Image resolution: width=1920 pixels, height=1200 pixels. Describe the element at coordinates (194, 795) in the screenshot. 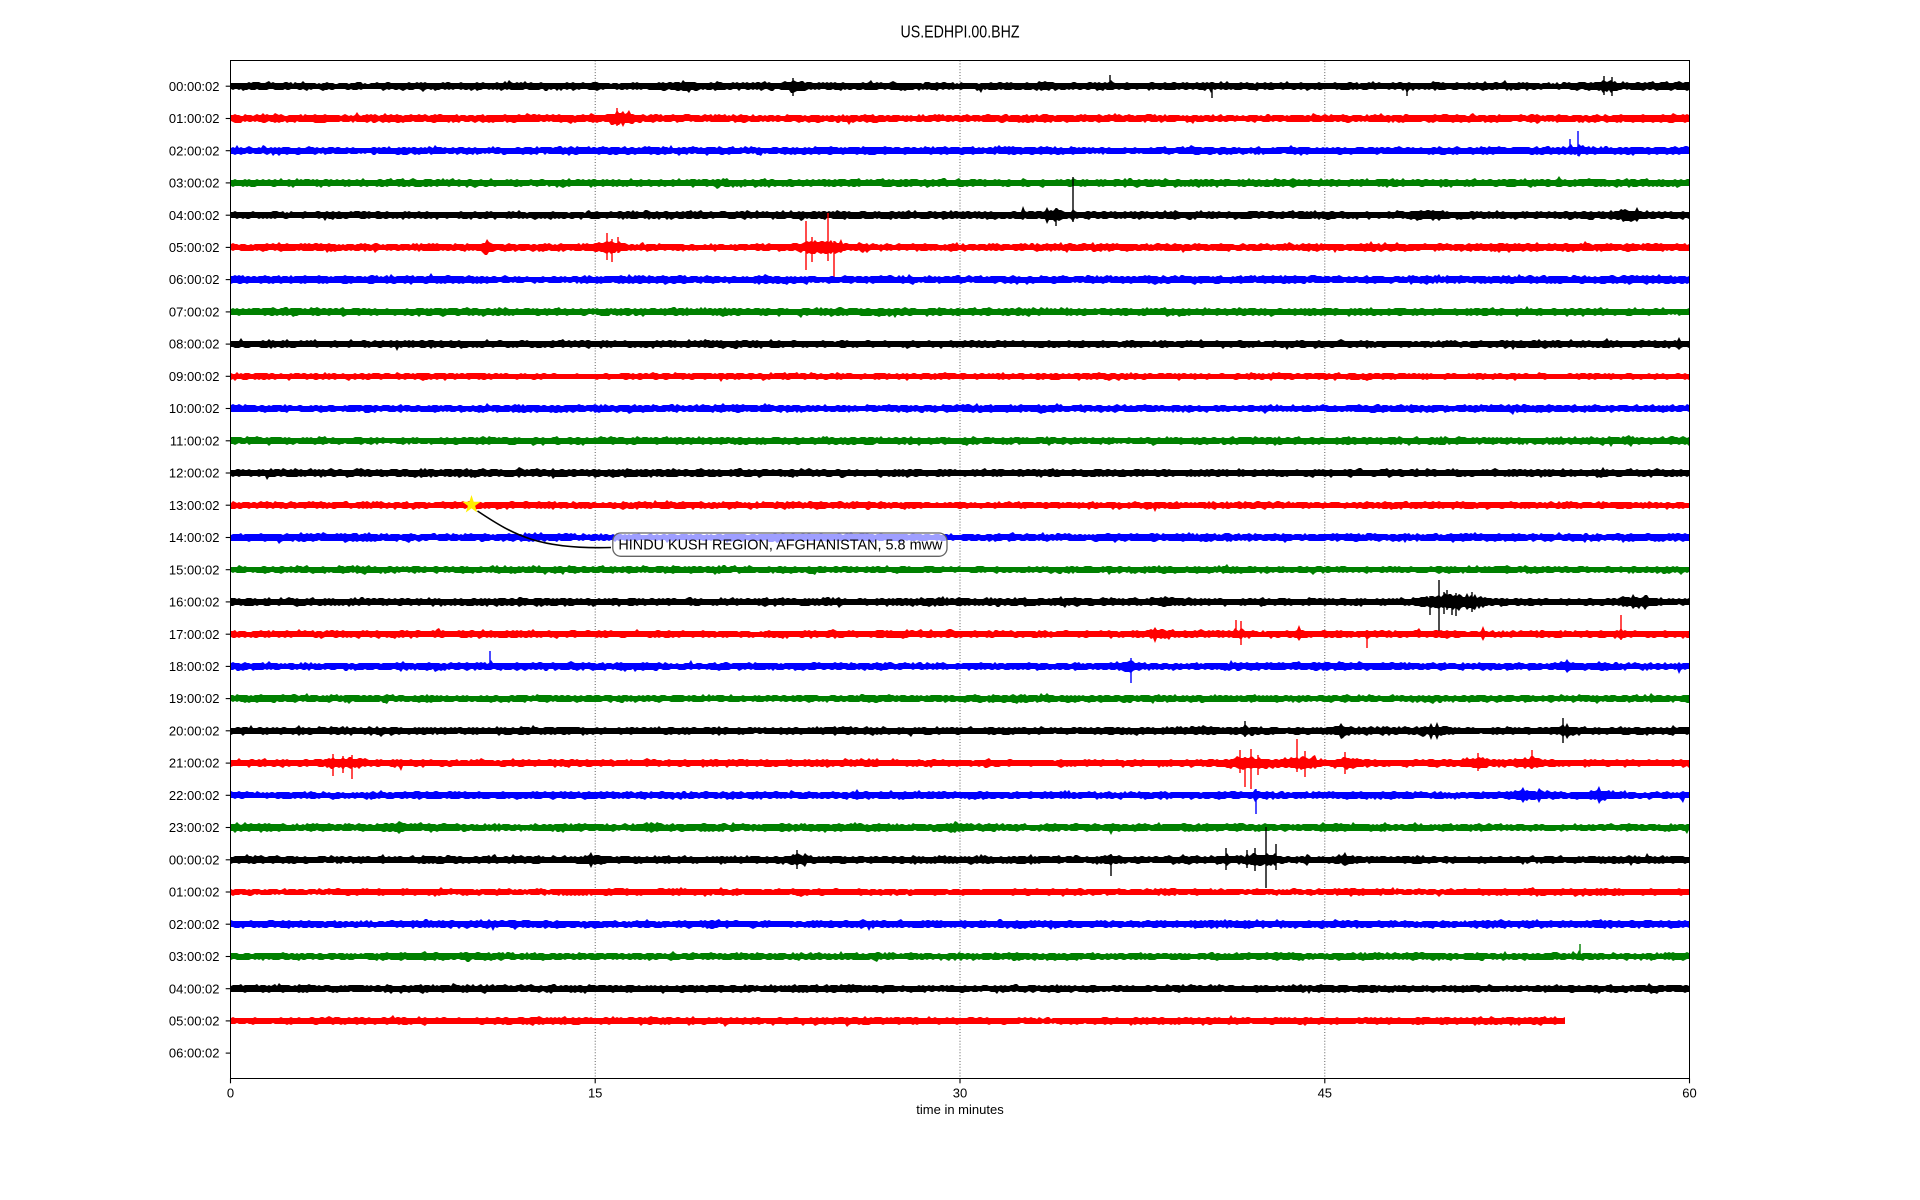

I see `svg-text: 22:00:02` at that location.